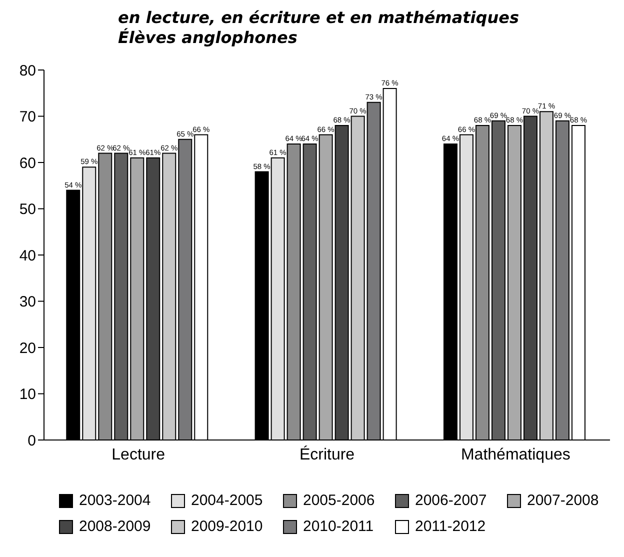 This screenshot has width=624, height=557. Describe the element at coordinates (27, 117) in the screenshot. I see `y-tick-label: 70` at that location.